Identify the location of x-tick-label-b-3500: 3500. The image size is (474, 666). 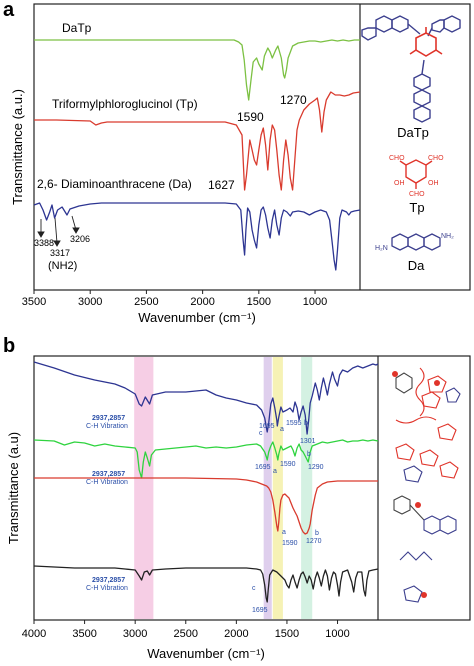
(84, 634).